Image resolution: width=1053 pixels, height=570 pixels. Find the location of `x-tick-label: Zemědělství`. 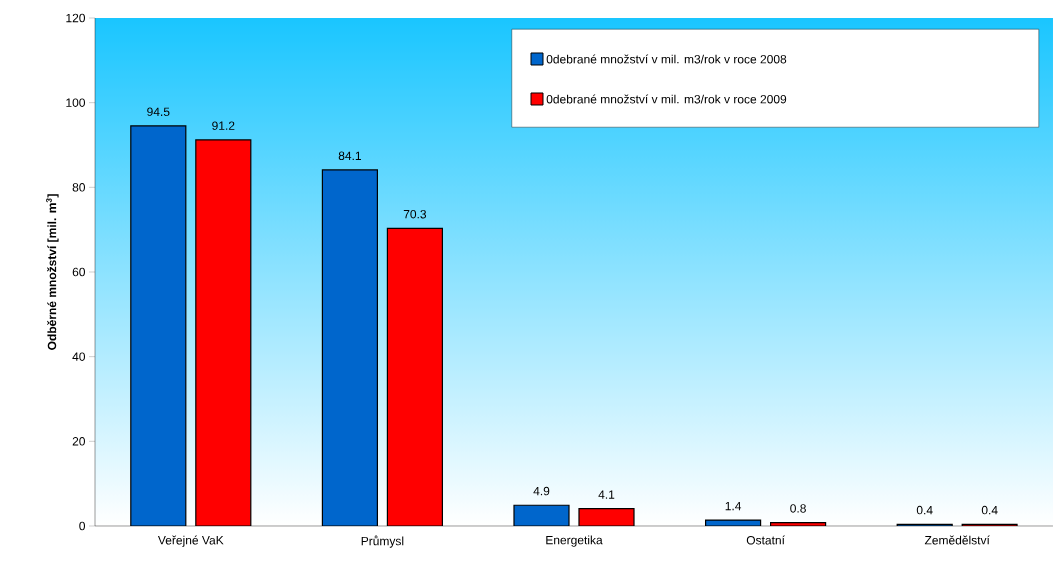

x-tick-label: Zemědělství is located at coordinates (957, 540).